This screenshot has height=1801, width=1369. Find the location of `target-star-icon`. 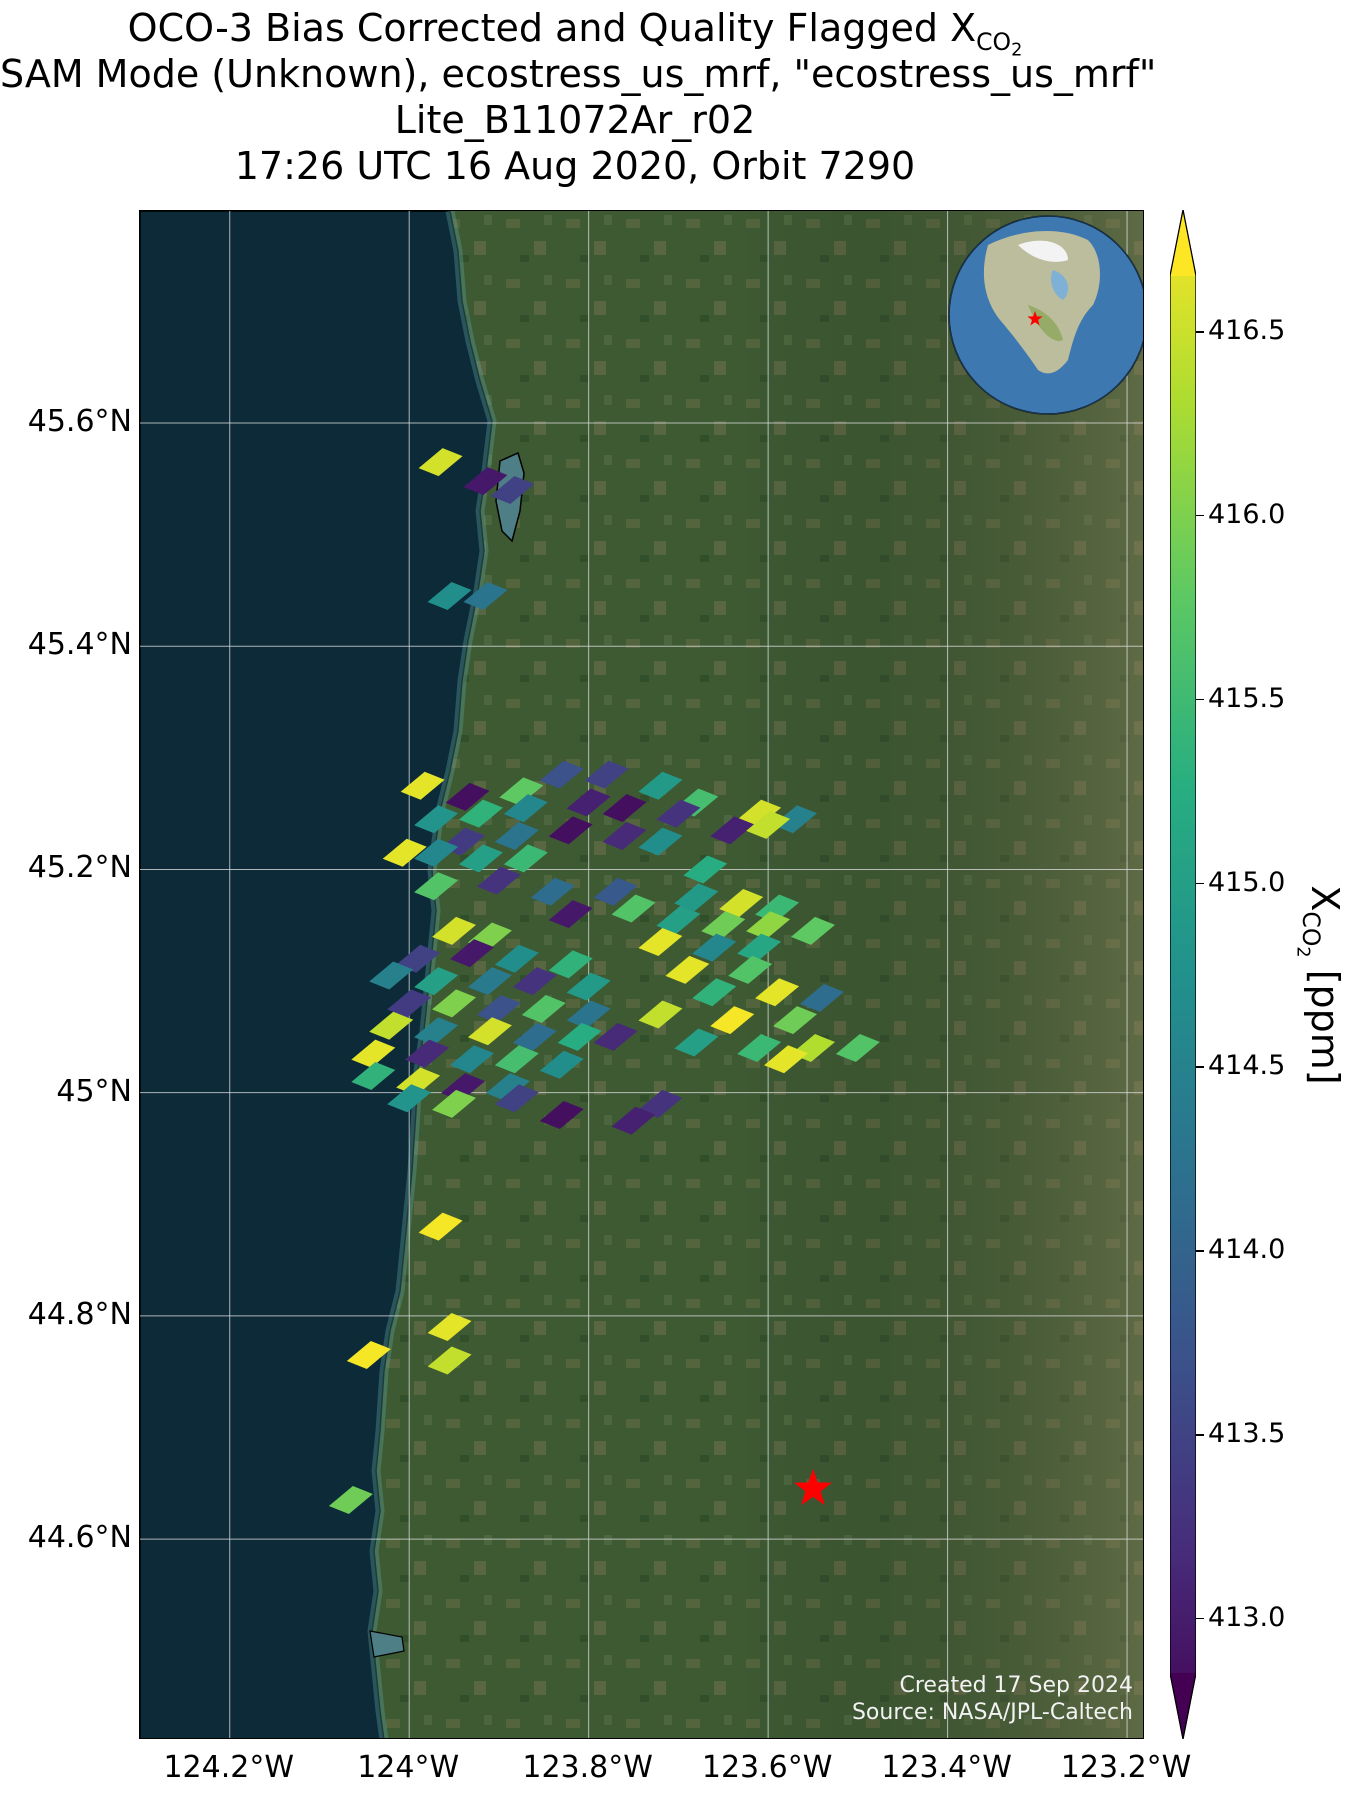

target-star-icon is located at coordinates (813, 1487).